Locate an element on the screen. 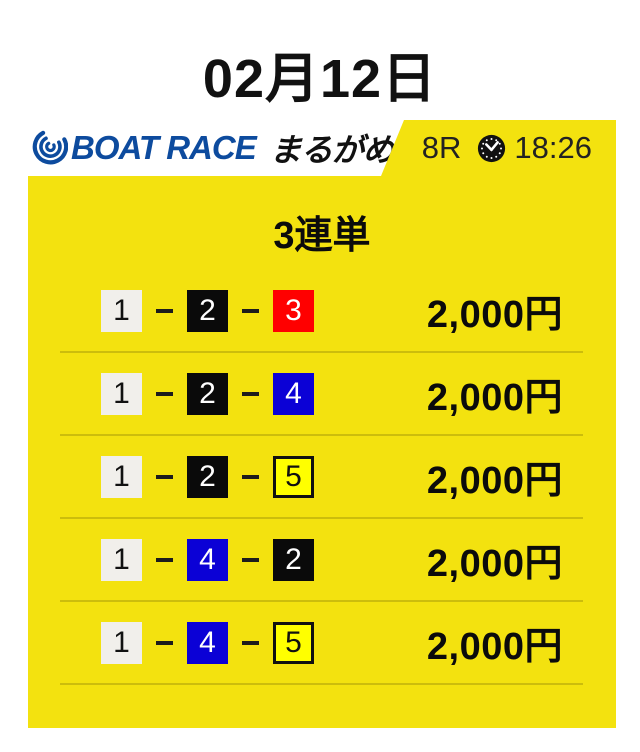  bet-row: 1 4 5 2,000円 is located at coordinates (321, 643).